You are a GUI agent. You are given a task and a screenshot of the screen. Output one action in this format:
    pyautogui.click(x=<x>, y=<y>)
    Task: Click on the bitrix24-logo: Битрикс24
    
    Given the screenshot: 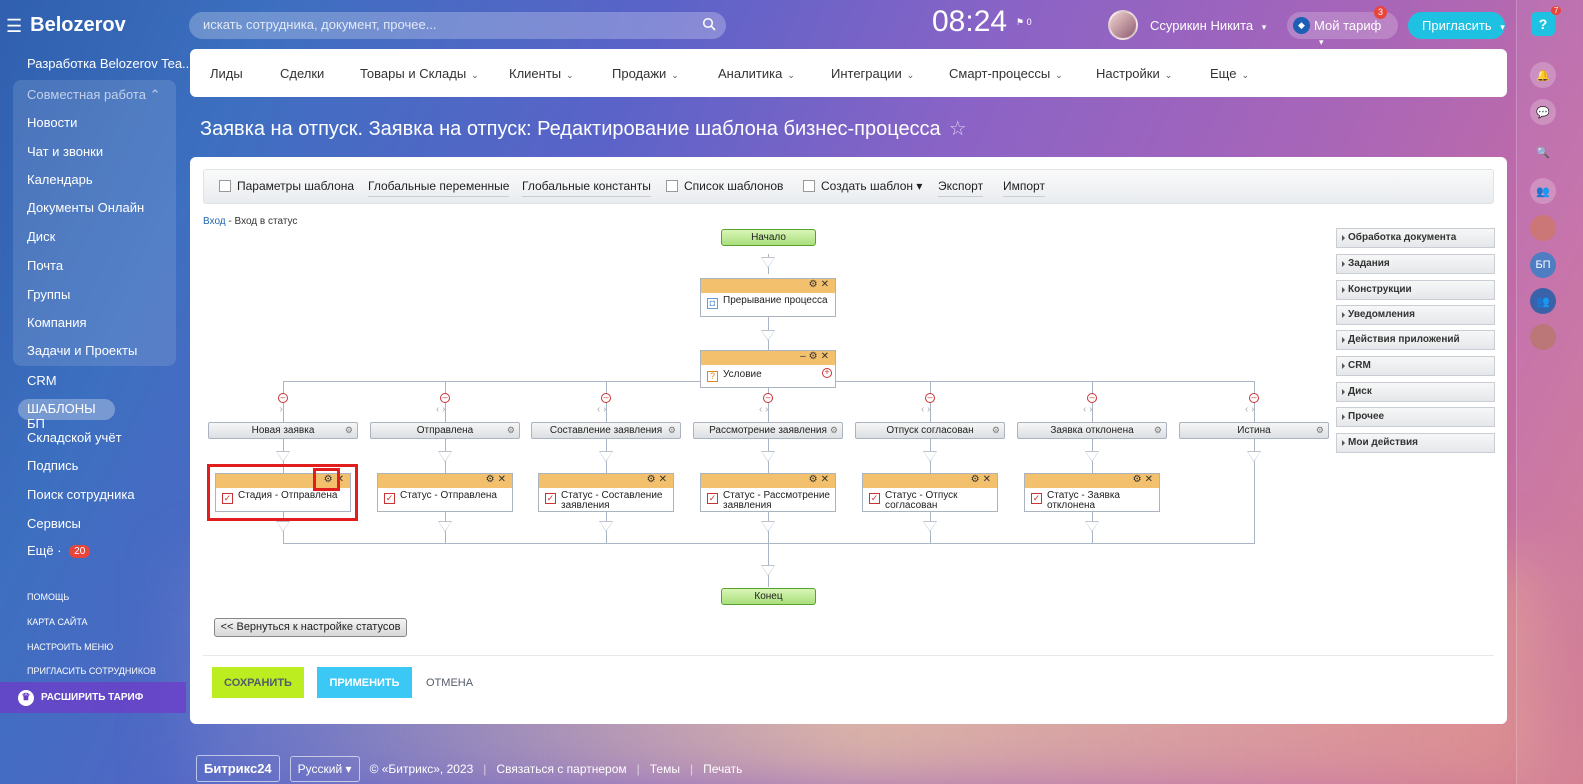 What is the action you would take?
    pyautogui.click(x=238, y=768)
    